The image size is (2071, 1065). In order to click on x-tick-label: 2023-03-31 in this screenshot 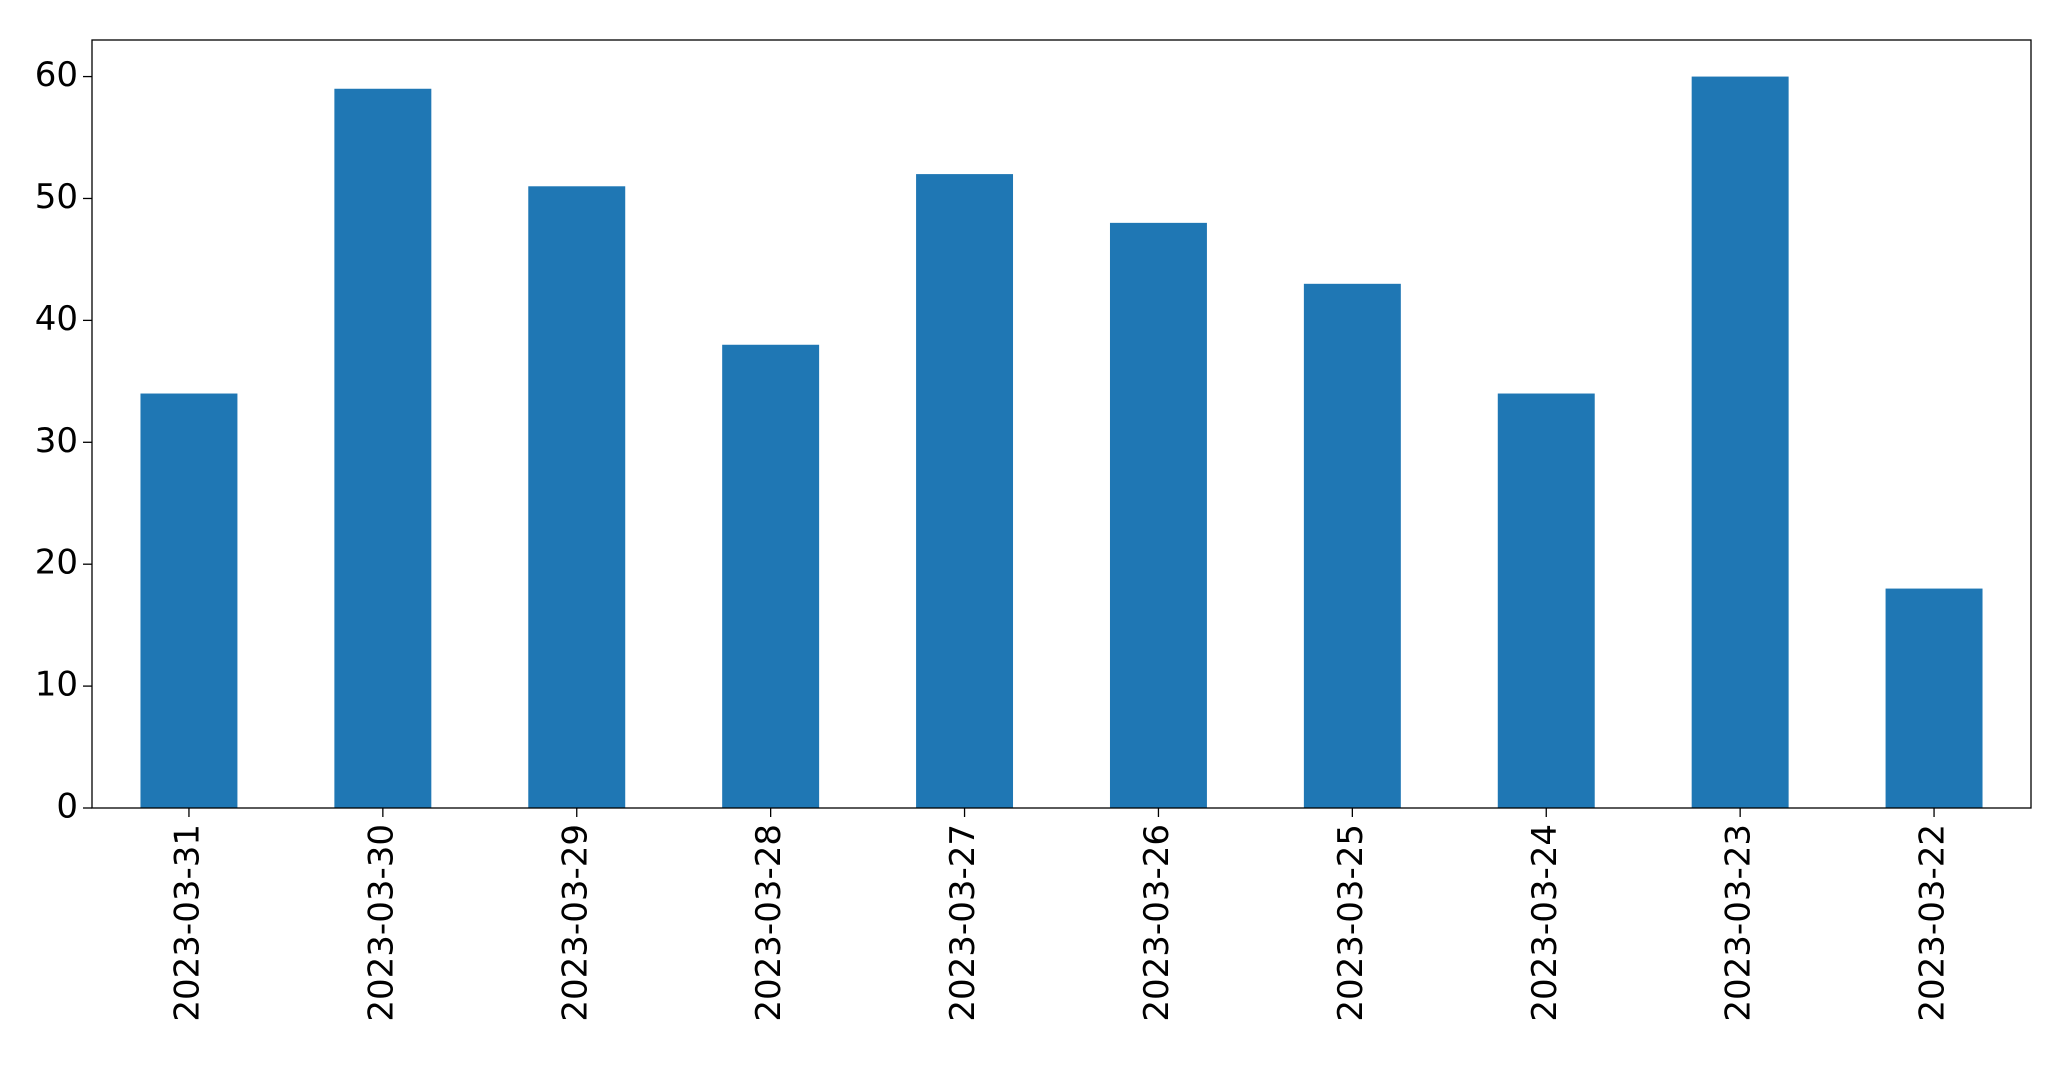, I will do `click(187, 923)`.